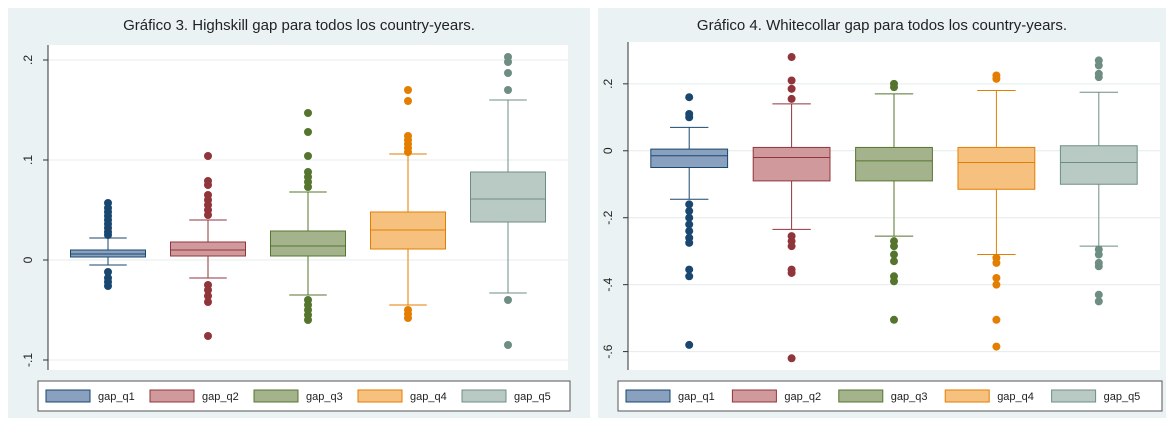 Image resolution: width=1168 pixels, height=428 pixels. I want to click on y-tick-label: -.6, so click(608, 351).